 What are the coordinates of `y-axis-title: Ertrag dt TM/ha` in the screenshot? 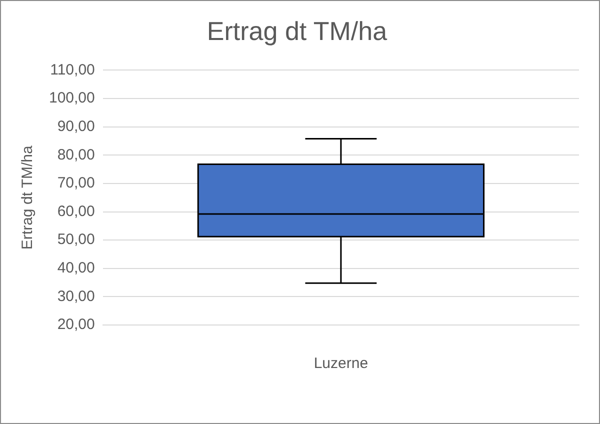 It's located at (27, 197).